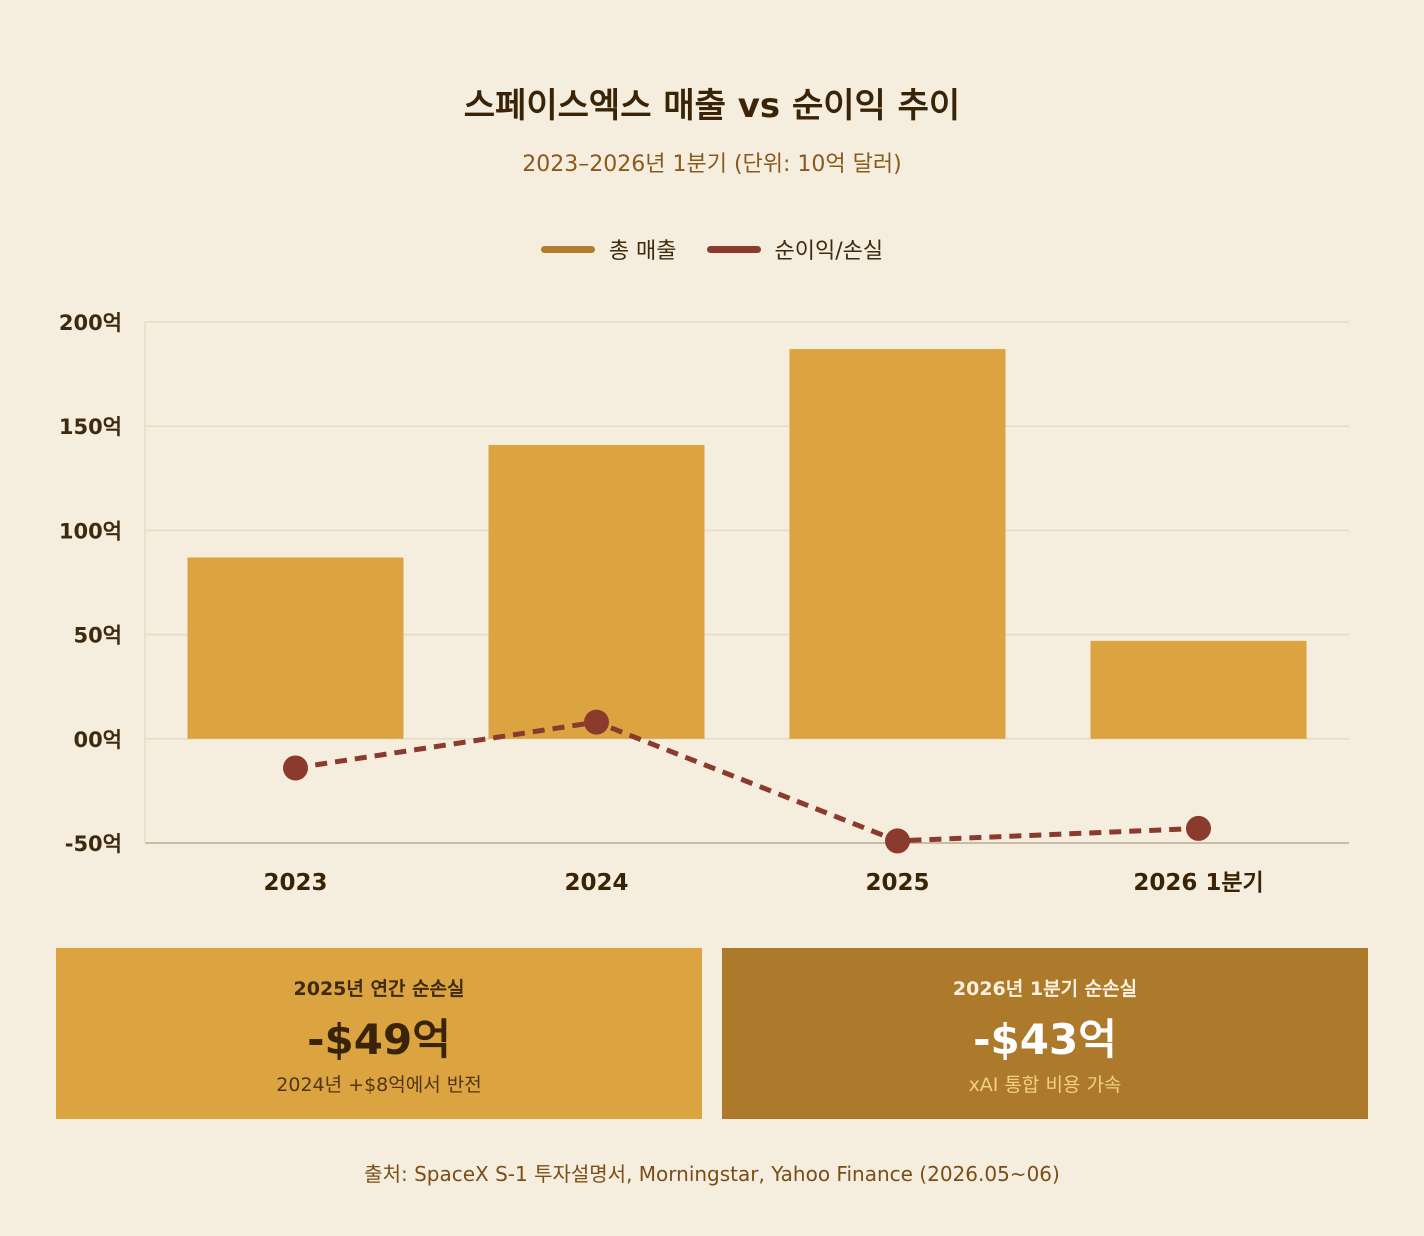 This screenshot has height=1236, width=1424. I want to click on y-tick-label: 100억, so click(90, 531).